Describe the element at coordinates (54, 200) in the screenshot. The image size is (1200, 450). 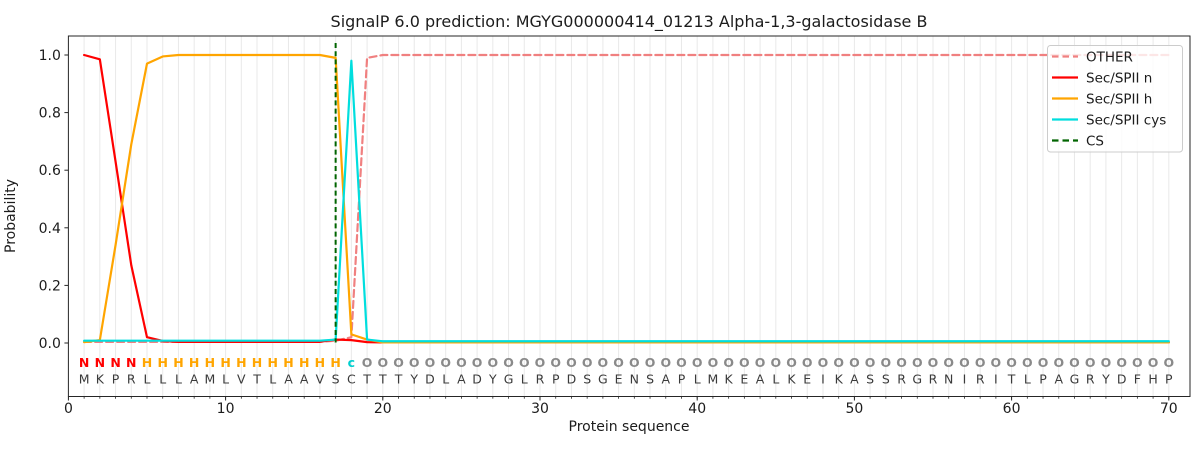
I see `y-axis-ticks: 0.0 0.2 0.4 0.6 0.8 1.0` at that location.